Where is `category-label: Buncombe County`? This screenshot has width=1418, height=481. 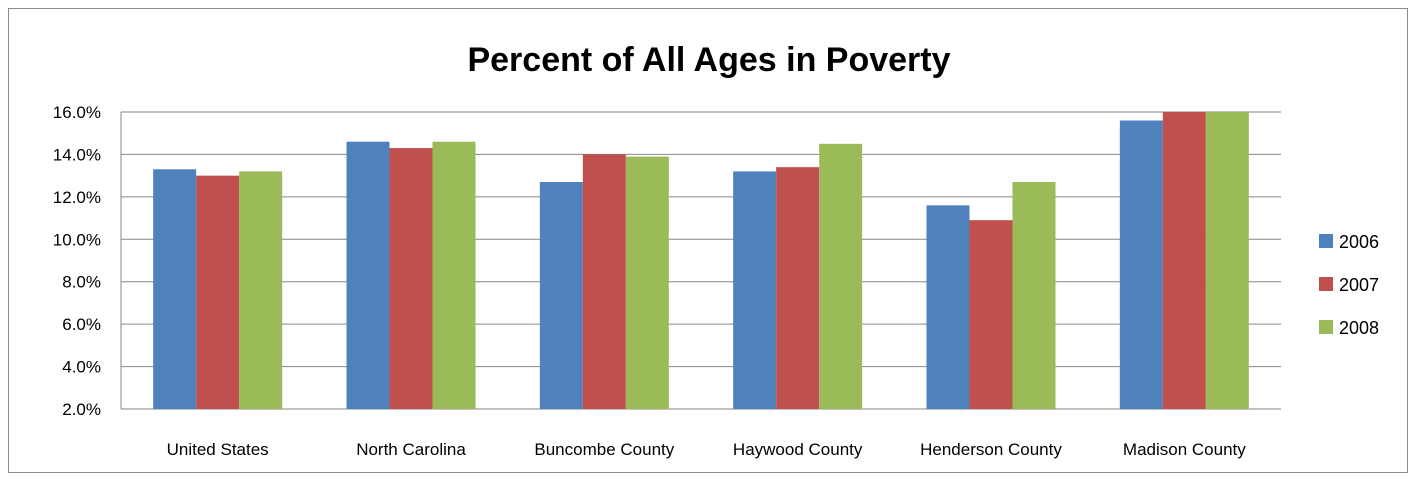
category-label: Buncombe County is located at coordinates (604, 449).